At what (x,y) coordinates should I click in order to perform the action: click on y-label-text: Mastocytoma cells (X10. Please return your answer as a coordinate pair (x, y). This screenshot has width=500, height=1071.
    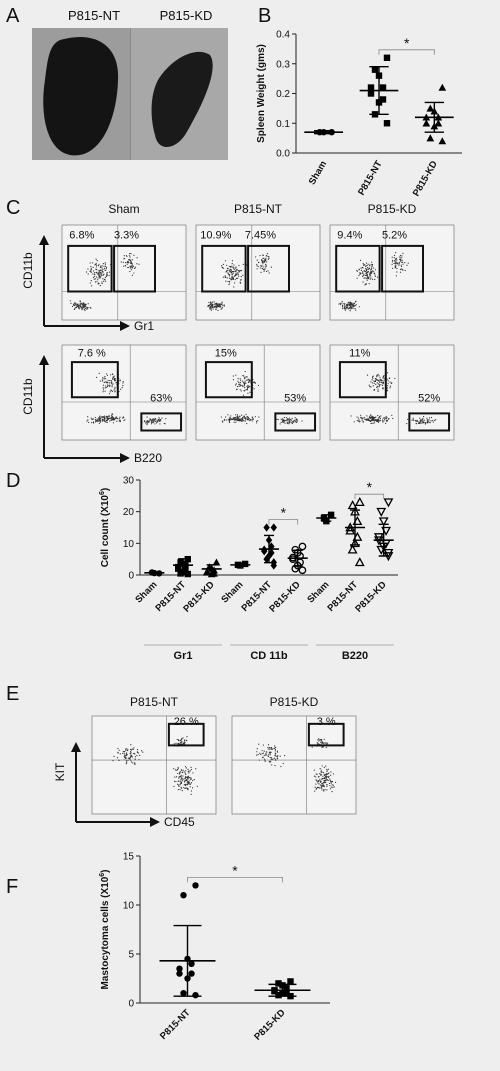
    Looking at the image, I should click on (105, 932).